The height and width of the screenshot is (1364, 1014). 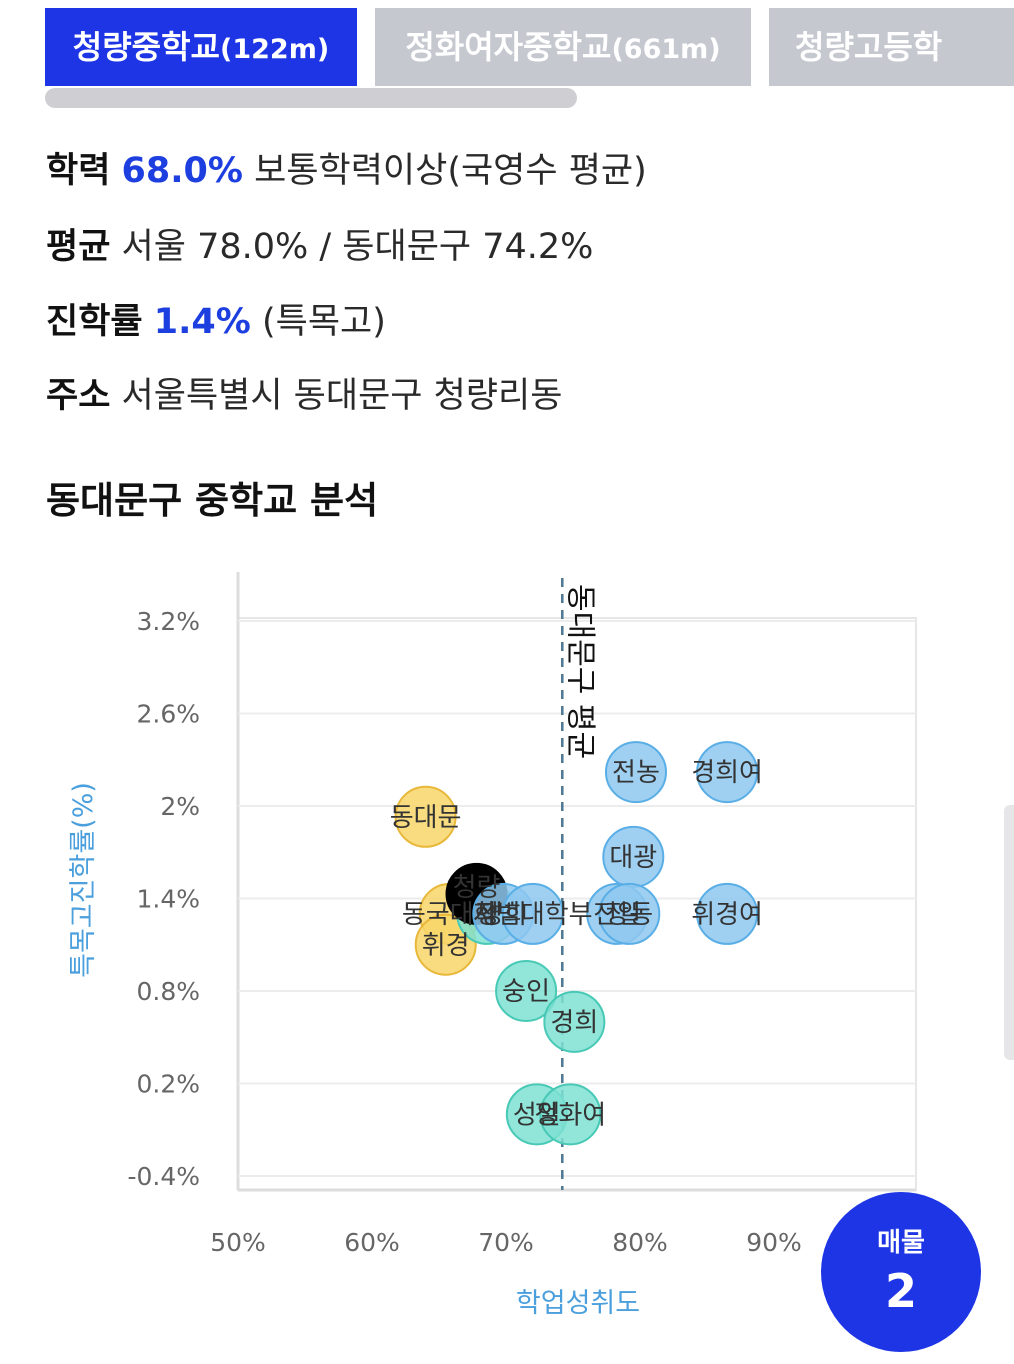 I want to click on tab-distance: (661m), so click(x=666, y=49).